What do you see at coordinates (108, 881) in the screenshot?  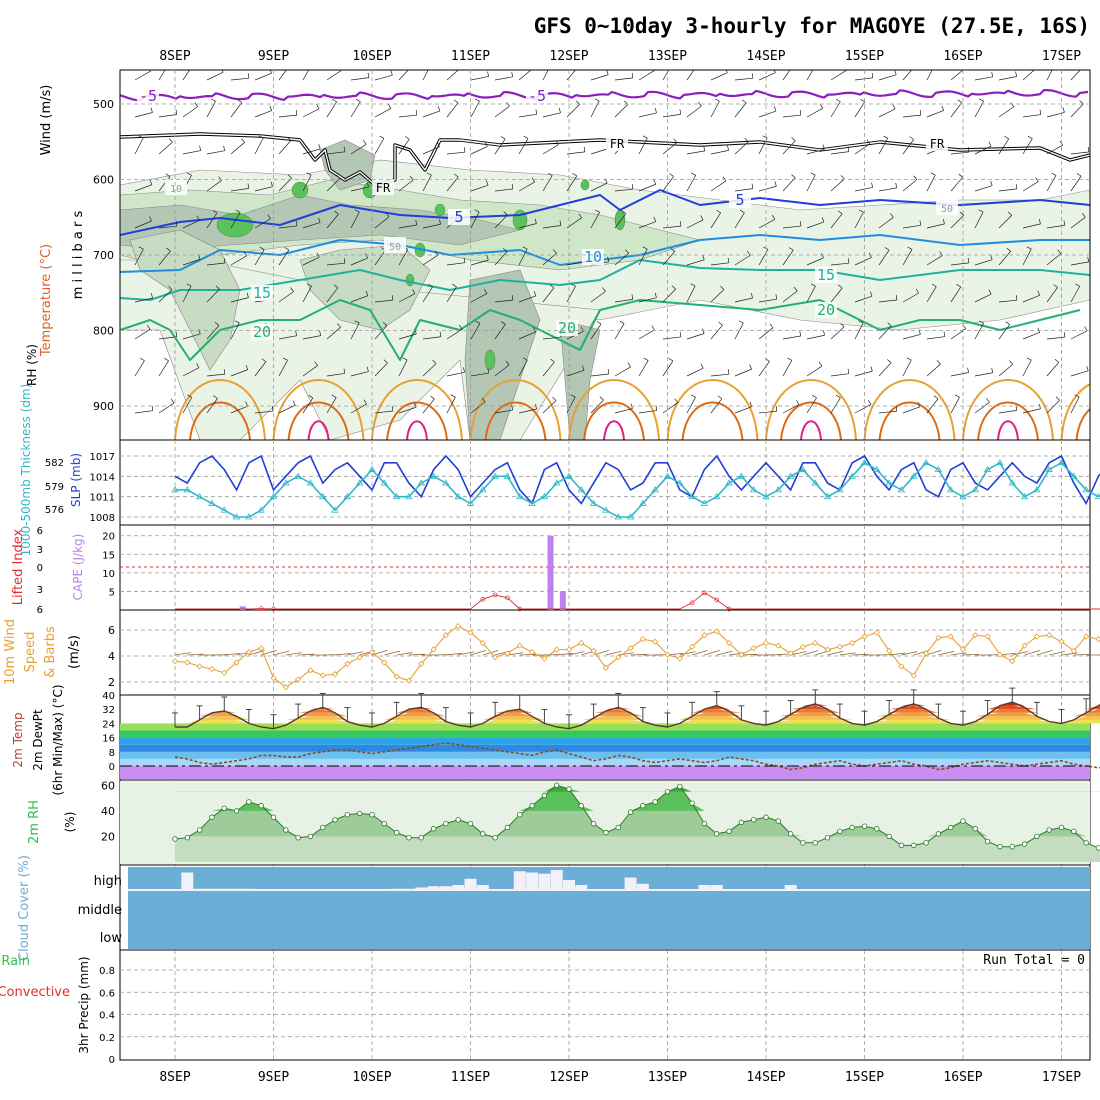 I see `cloud-level-label: high` at bounding box center [108, 881].